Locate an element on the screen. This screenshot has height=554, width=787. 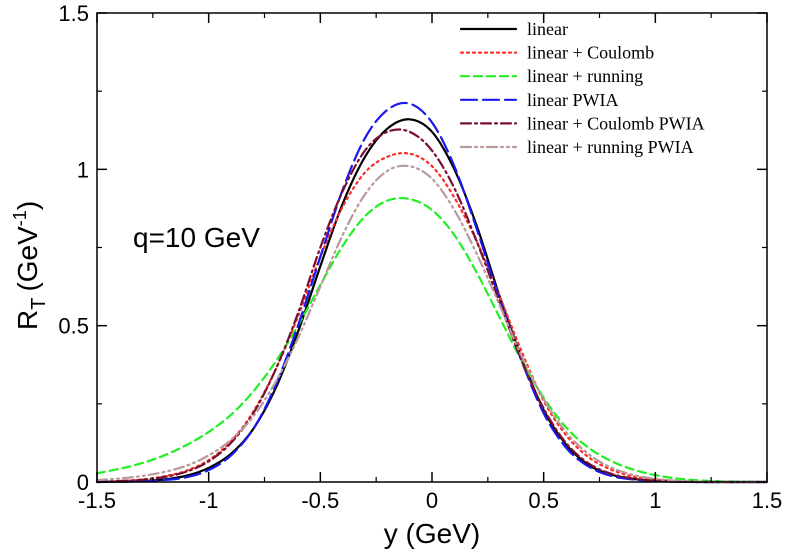
y-tick-label-1: 1 is located at coordinates (83, 169).